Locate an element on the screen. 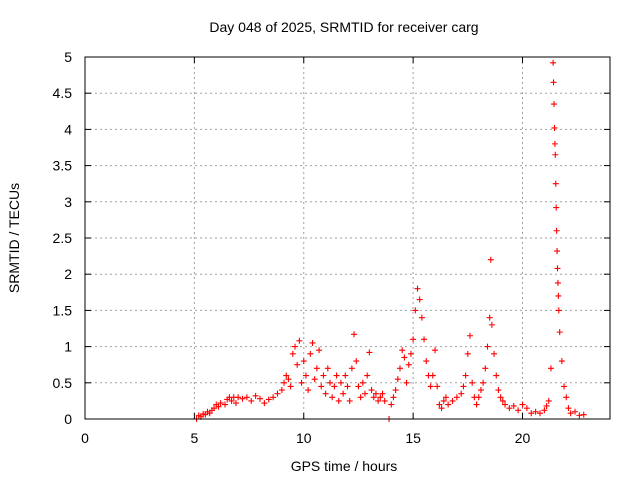  x-tick-label: 0 is located at coordinates (85, 438).